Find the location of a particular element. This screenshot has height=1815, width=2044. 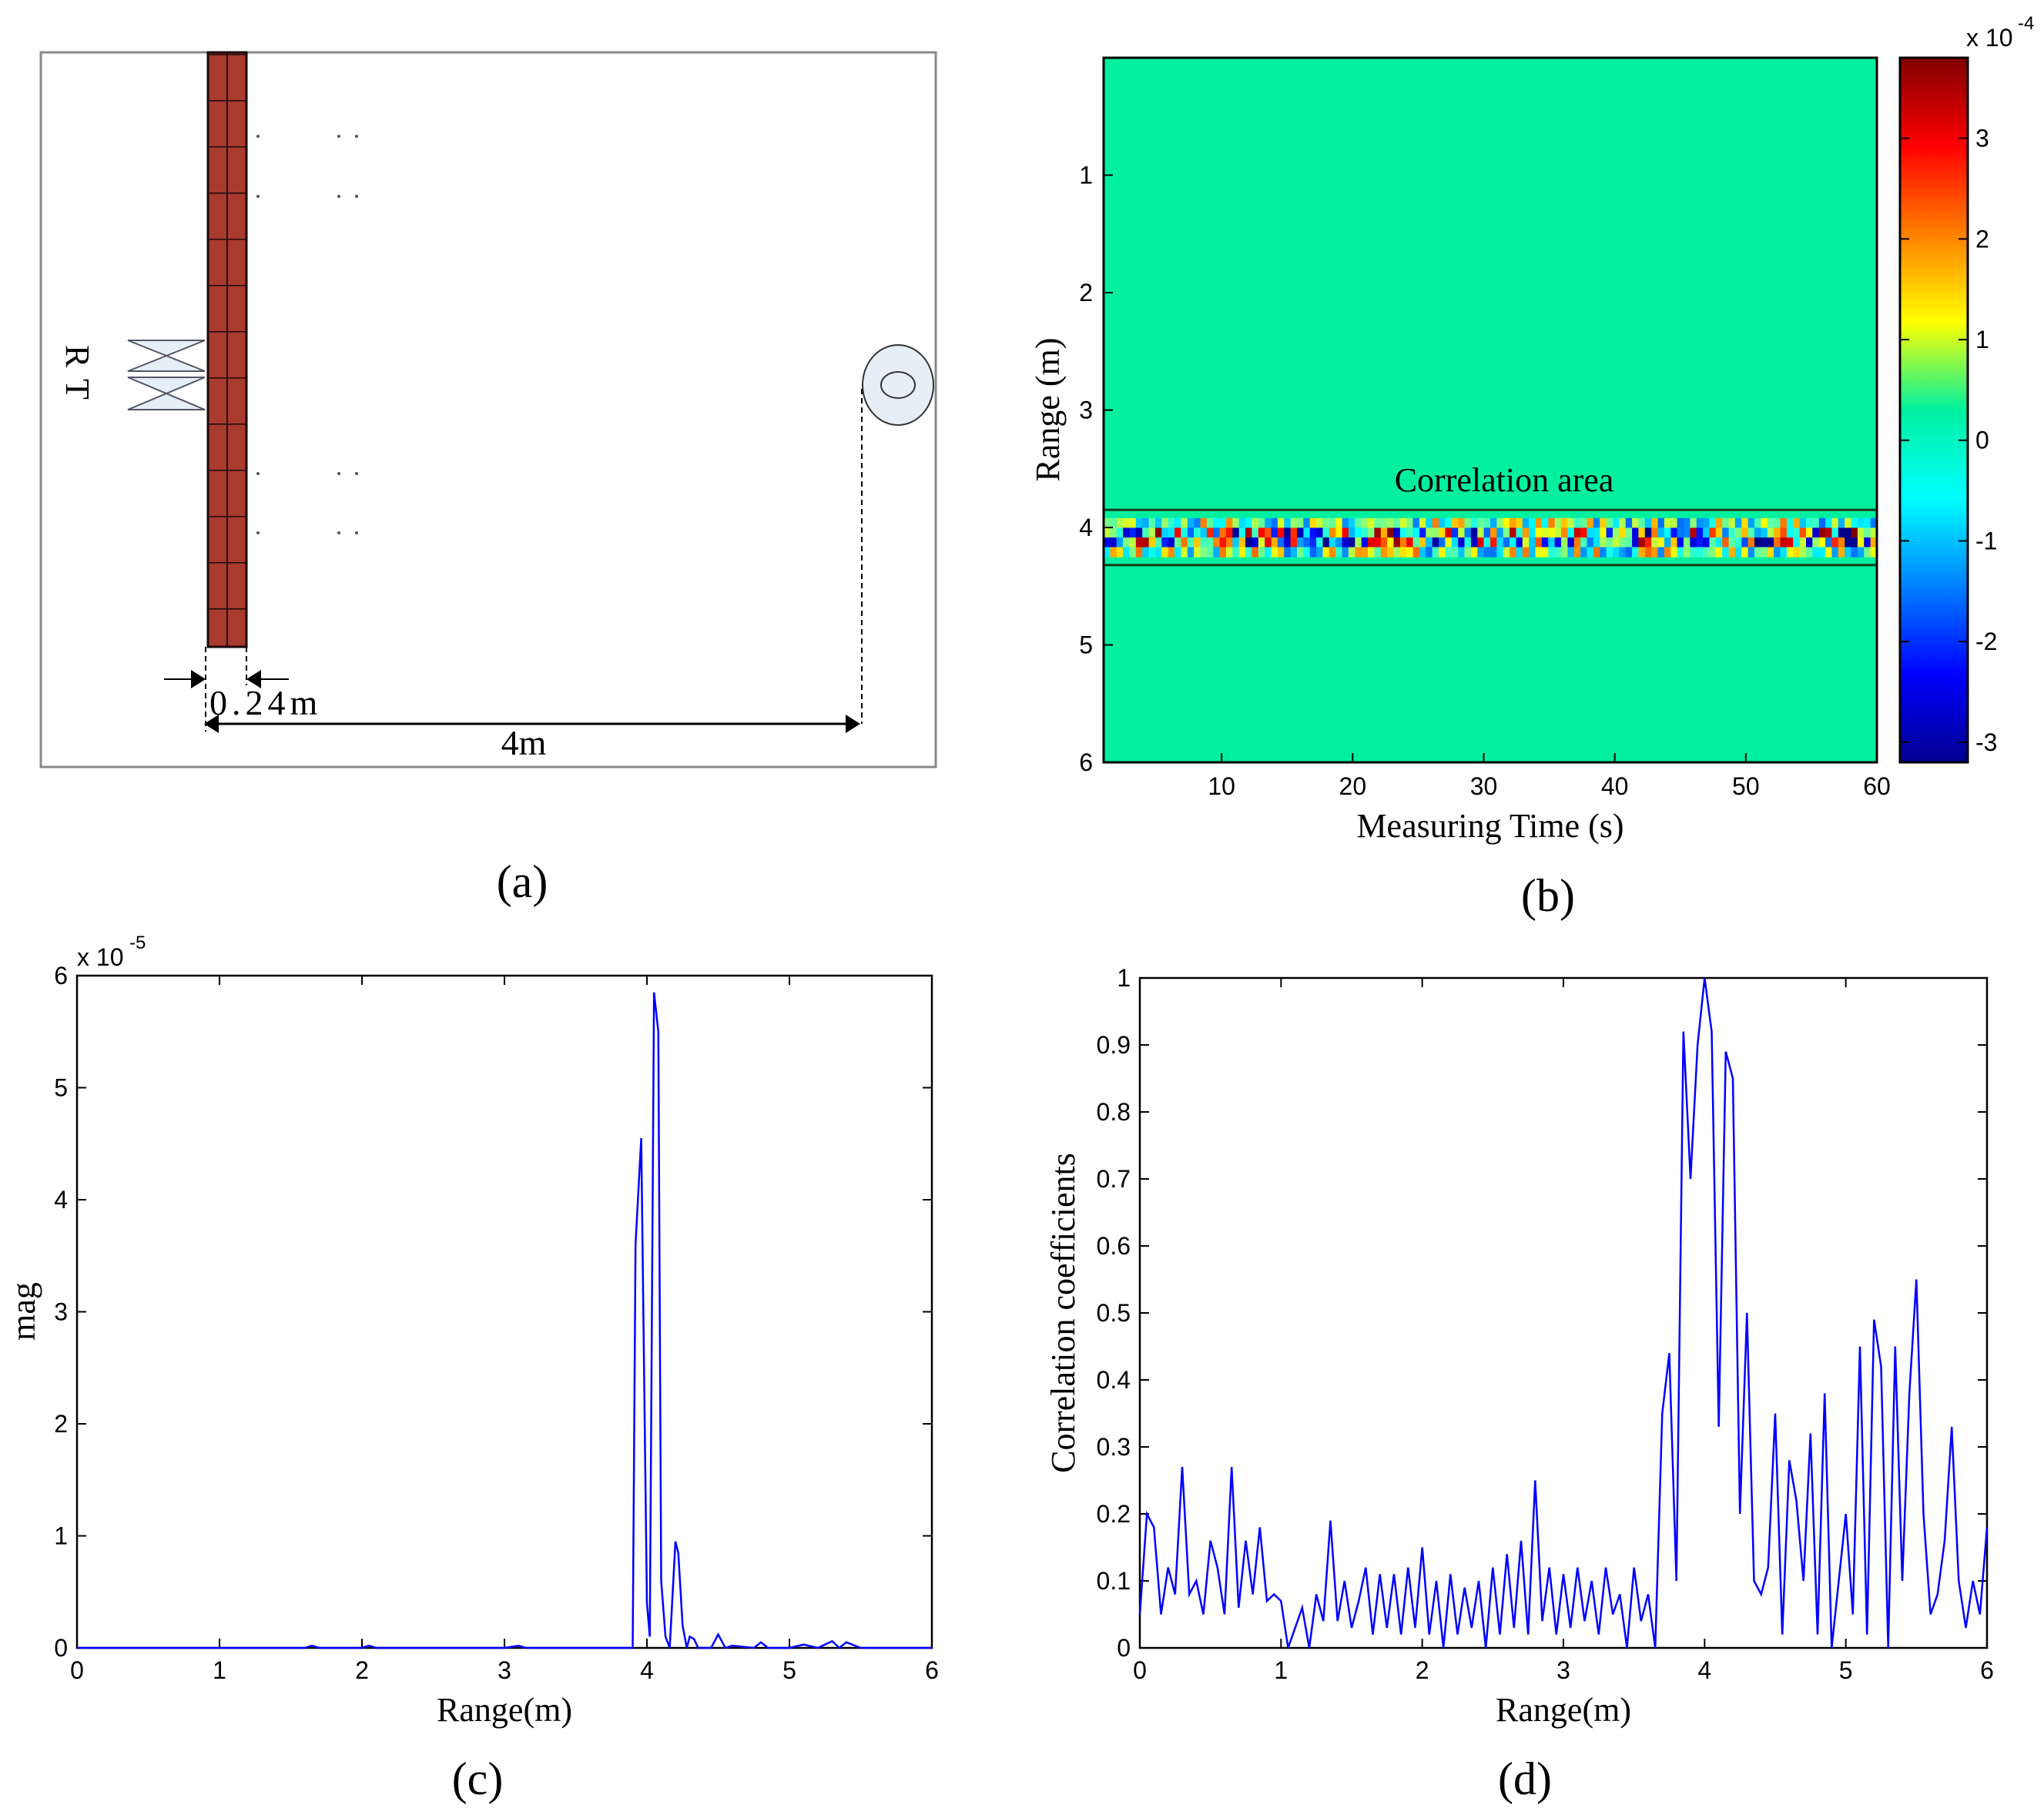

colorbar-tick-label: -1 is located at coordinates (1986, 540).